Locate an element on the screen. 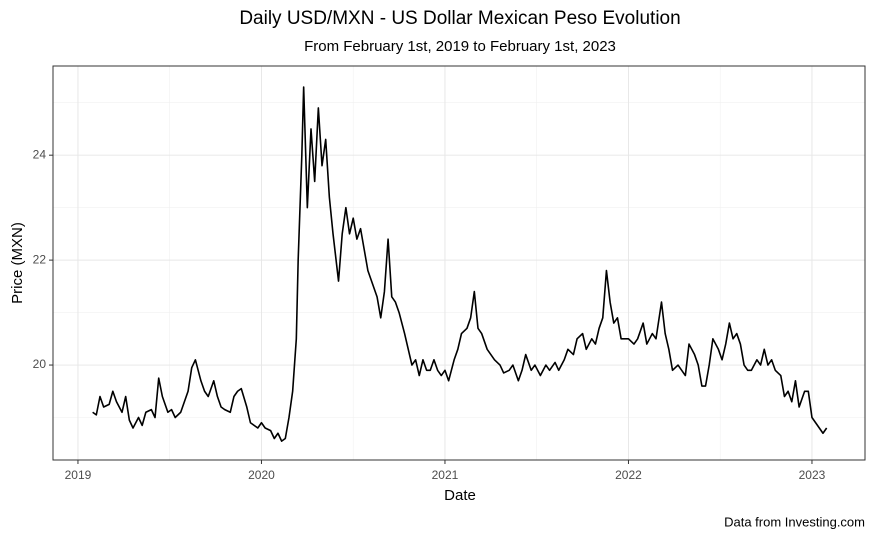 This screenshot has height=540, width=875. y-tick-label: 24 is located at coordinates (40, 154).